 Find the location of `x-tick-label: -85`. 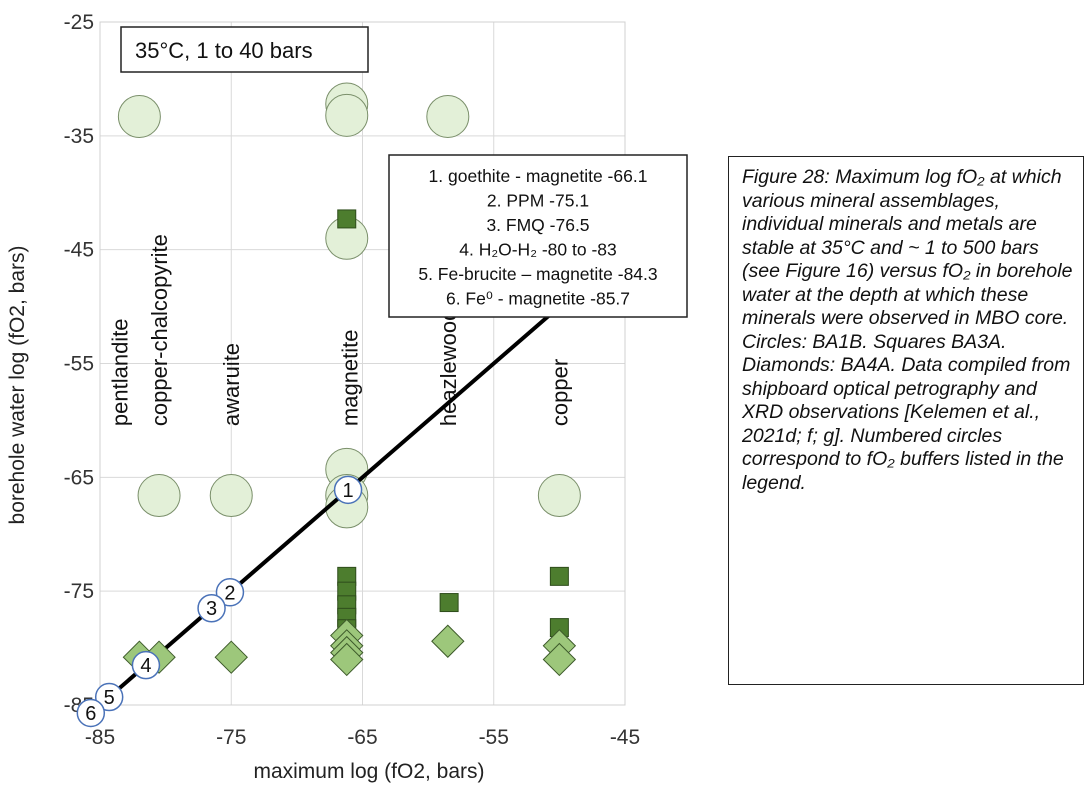

x-tick-label: -85 is located at coordinates (100, 737).